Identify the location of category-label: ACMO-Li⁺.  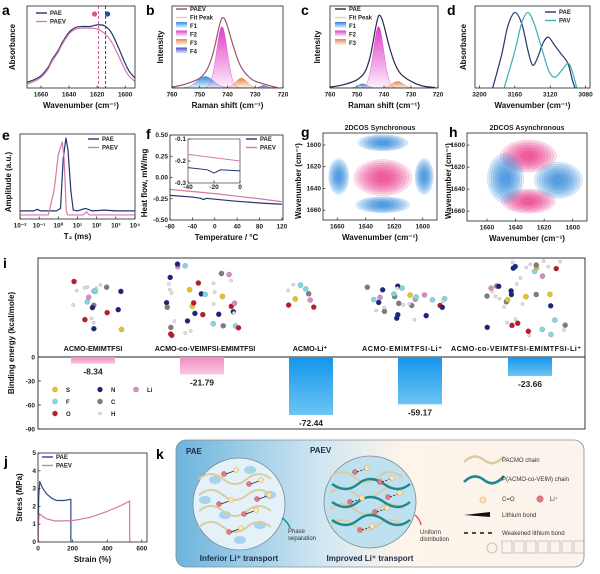
(310, 348).